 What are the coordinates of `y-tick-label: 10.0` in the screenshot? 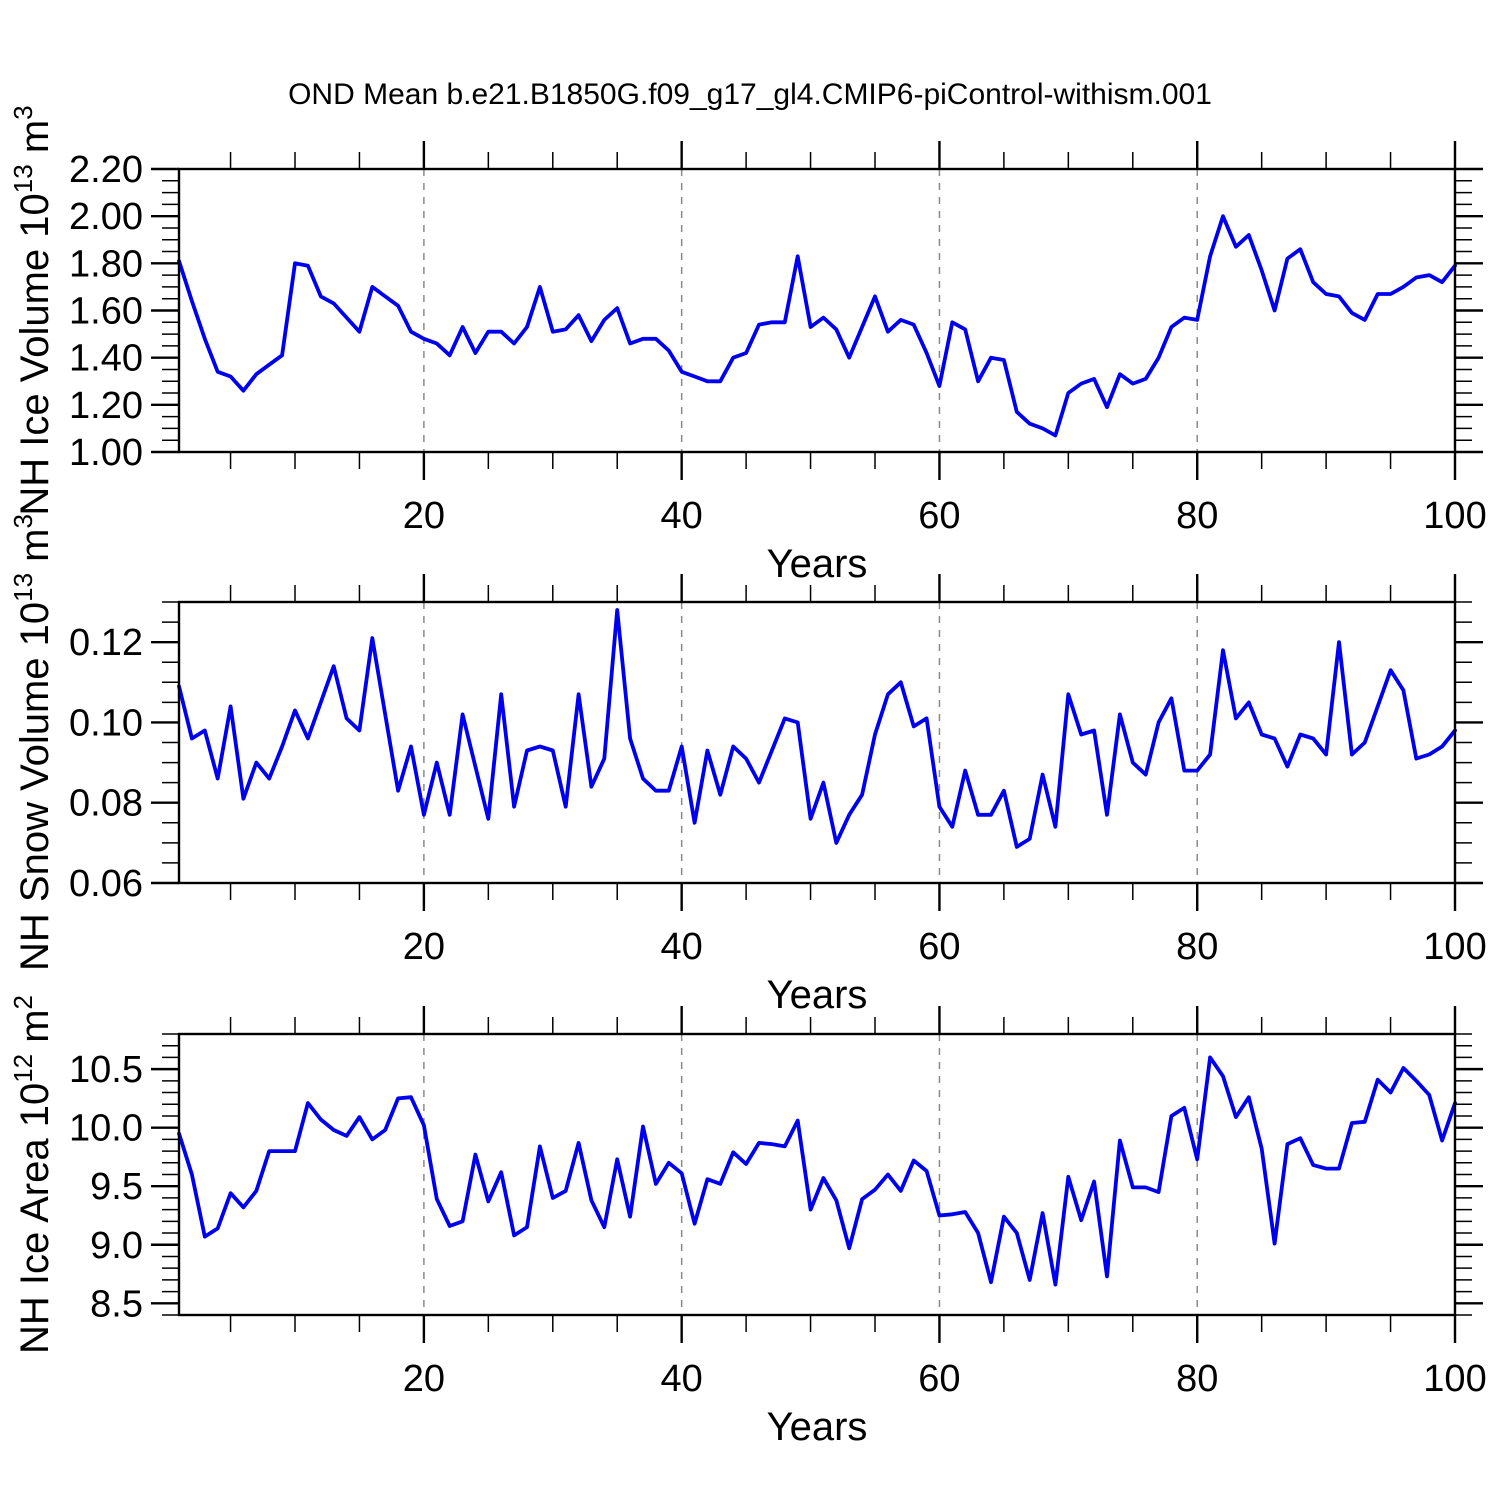 It's located at (106, 1129).